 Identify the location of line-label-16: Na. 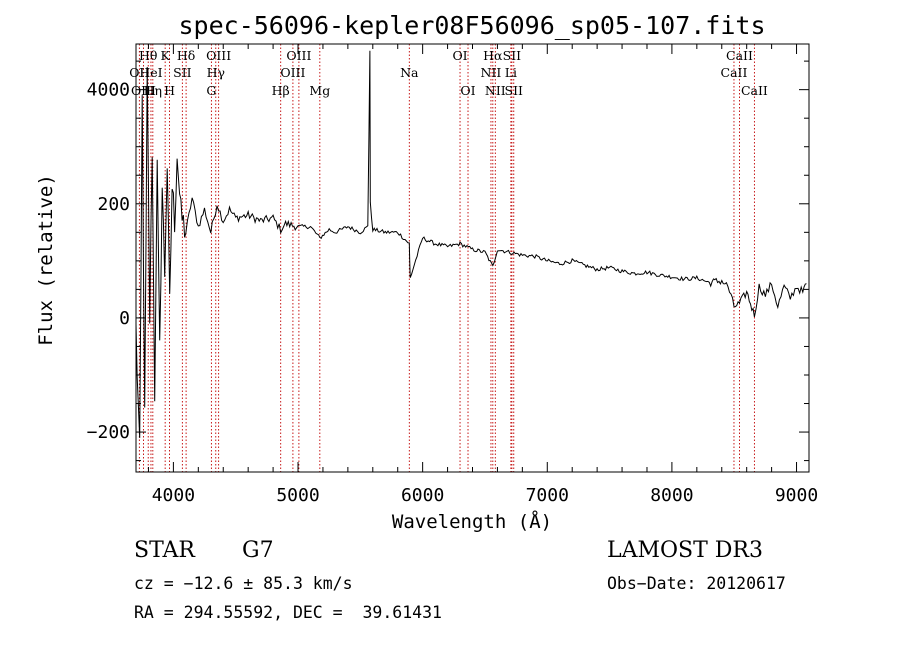
(409, 72).